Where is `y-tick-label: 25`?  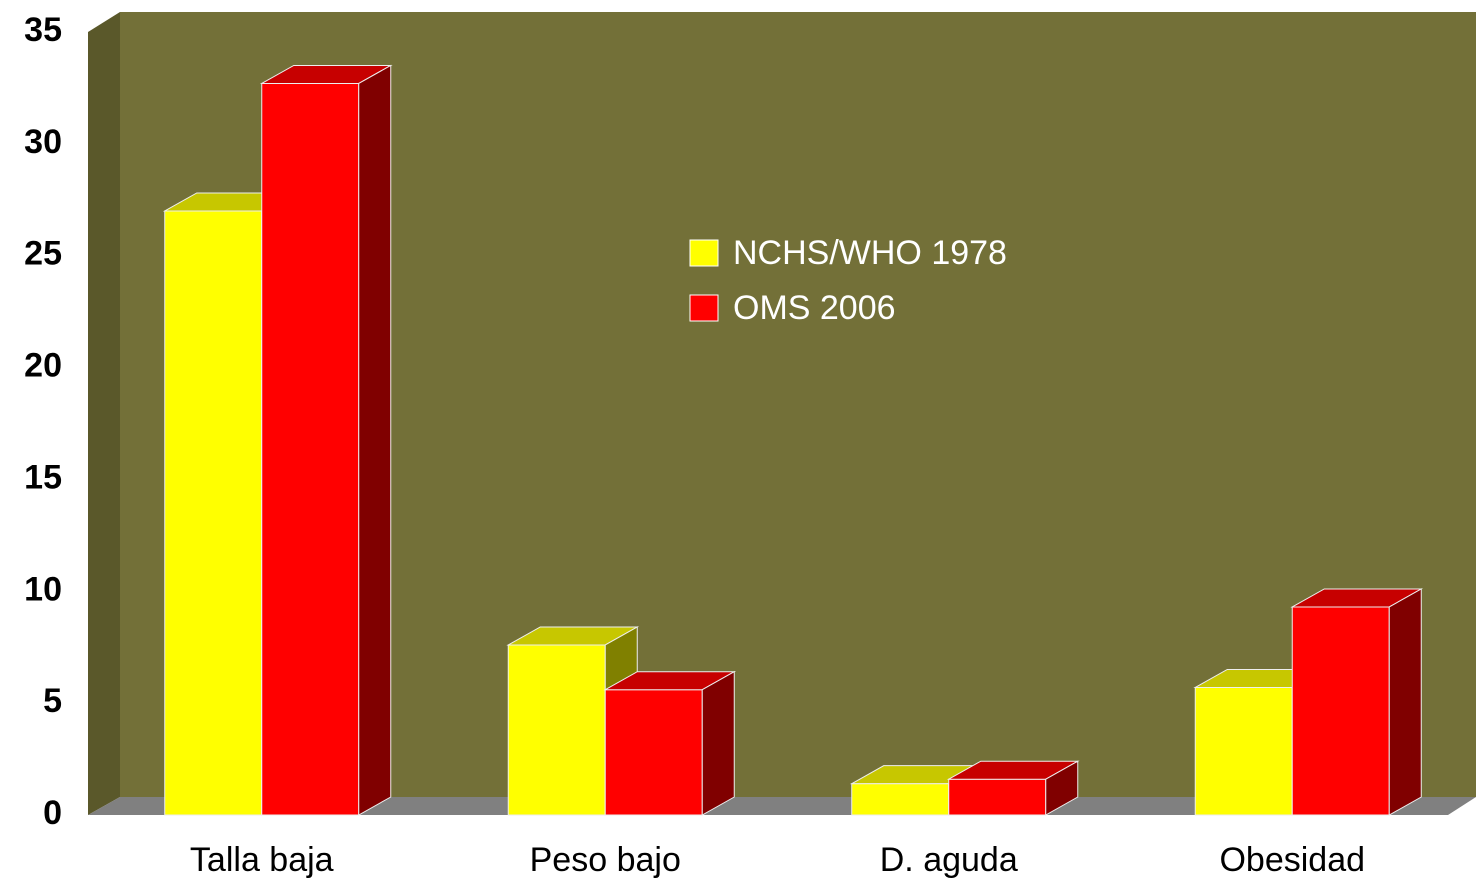 y-tick-label: 25 is located at coordinates (43, 254).